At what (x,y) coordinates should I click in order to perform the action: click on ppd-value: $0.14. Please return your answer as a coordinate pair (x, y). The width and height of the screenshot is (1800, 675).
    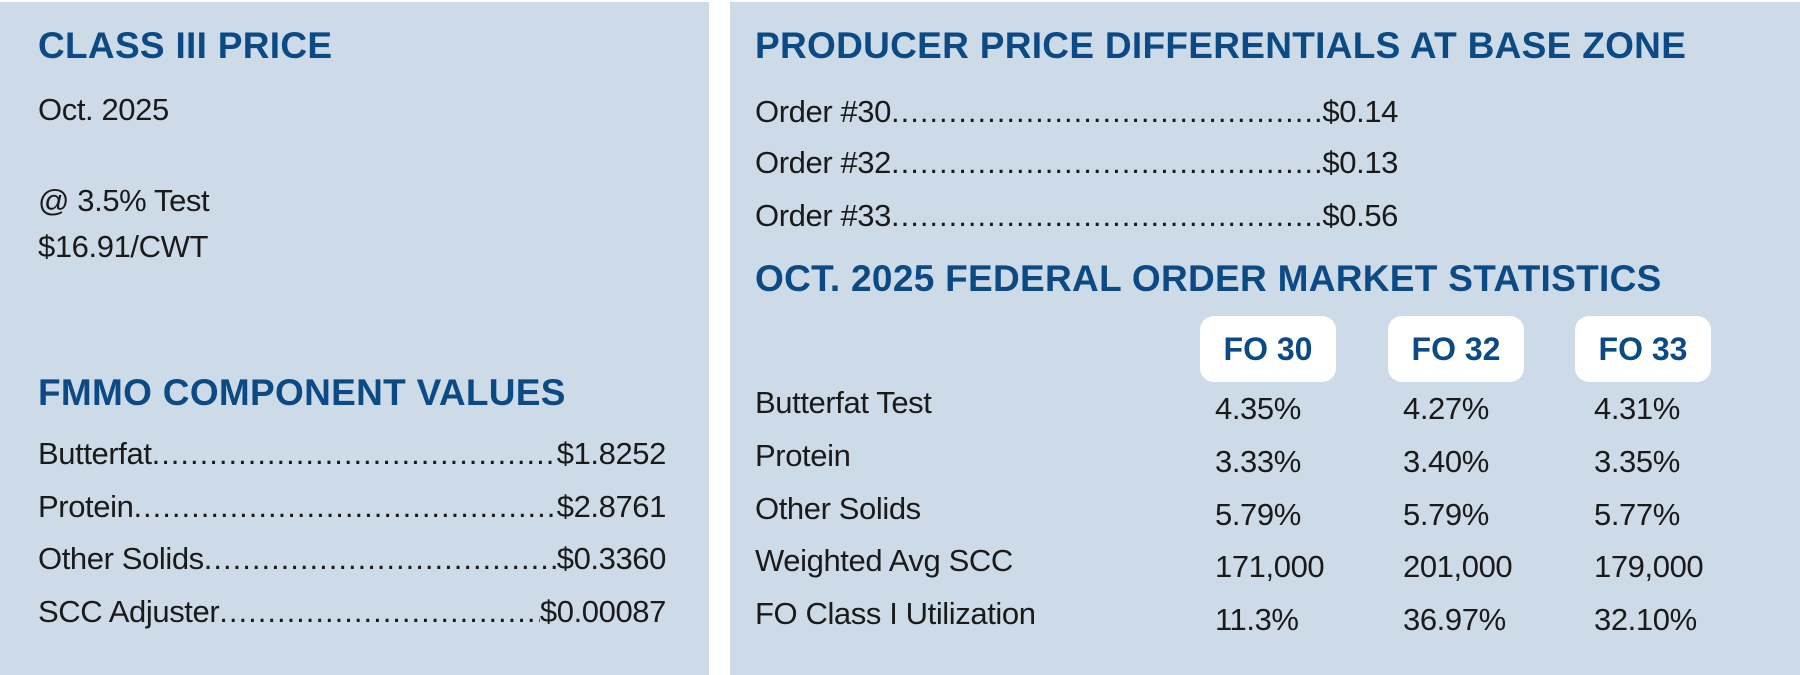
    Looking at the image, I should click on (1360, 111).